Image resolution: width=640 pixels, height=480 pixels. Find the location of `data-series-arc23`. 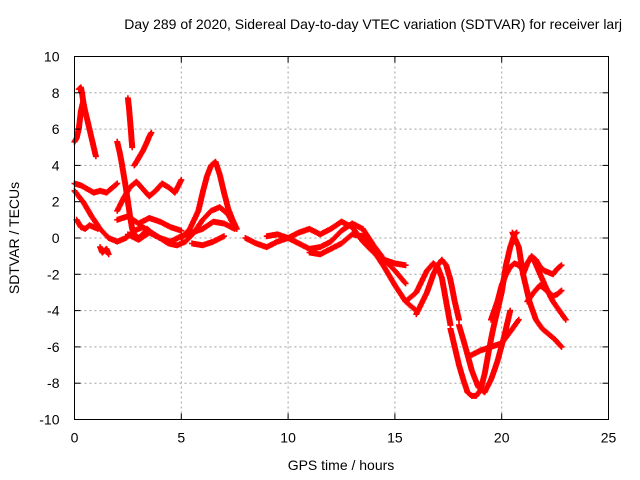

data-series-arc23 is located at coordinates (494, 337).